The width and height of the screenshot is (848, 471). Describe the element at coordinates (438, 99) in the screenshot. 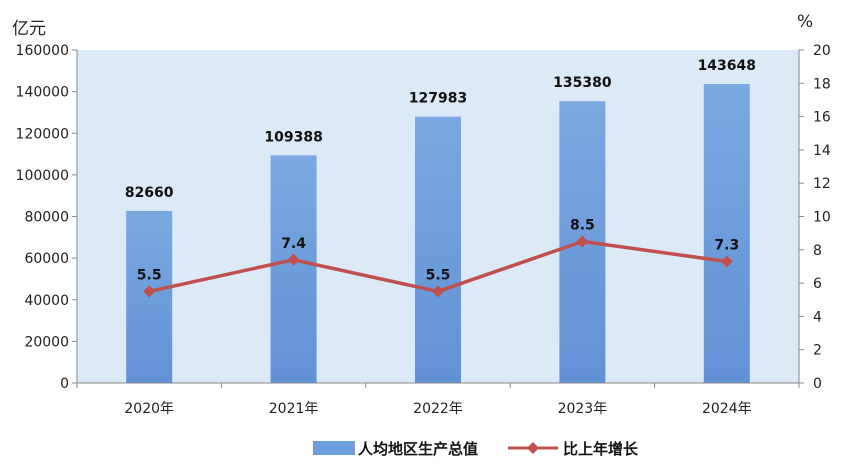

I see `bar-value-label: 127983` at that location.